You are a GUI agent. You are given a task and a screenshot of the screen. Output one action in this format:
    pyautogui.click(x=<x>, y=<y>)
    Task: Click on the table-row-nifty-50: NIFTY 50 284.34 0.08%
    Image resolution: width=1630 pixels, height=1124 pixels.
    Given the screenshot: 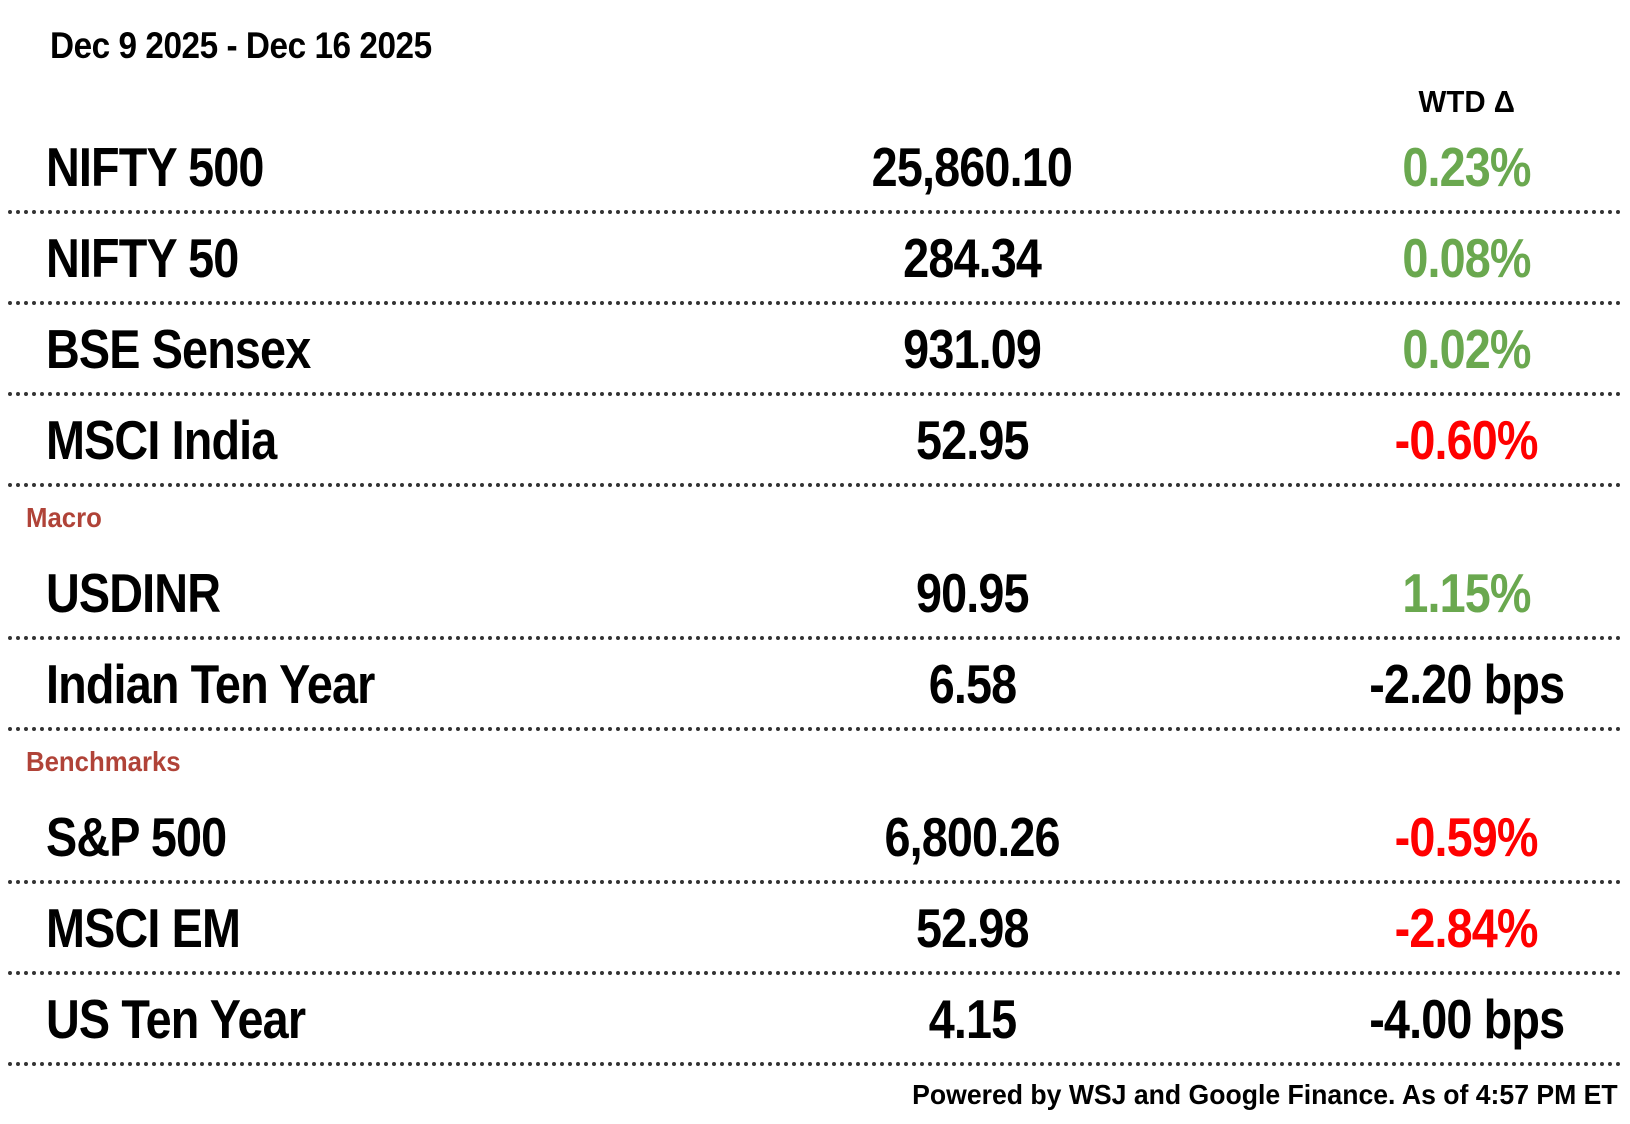 What is the action you would take?
    pyautogui.click(x=815, y=259)
    